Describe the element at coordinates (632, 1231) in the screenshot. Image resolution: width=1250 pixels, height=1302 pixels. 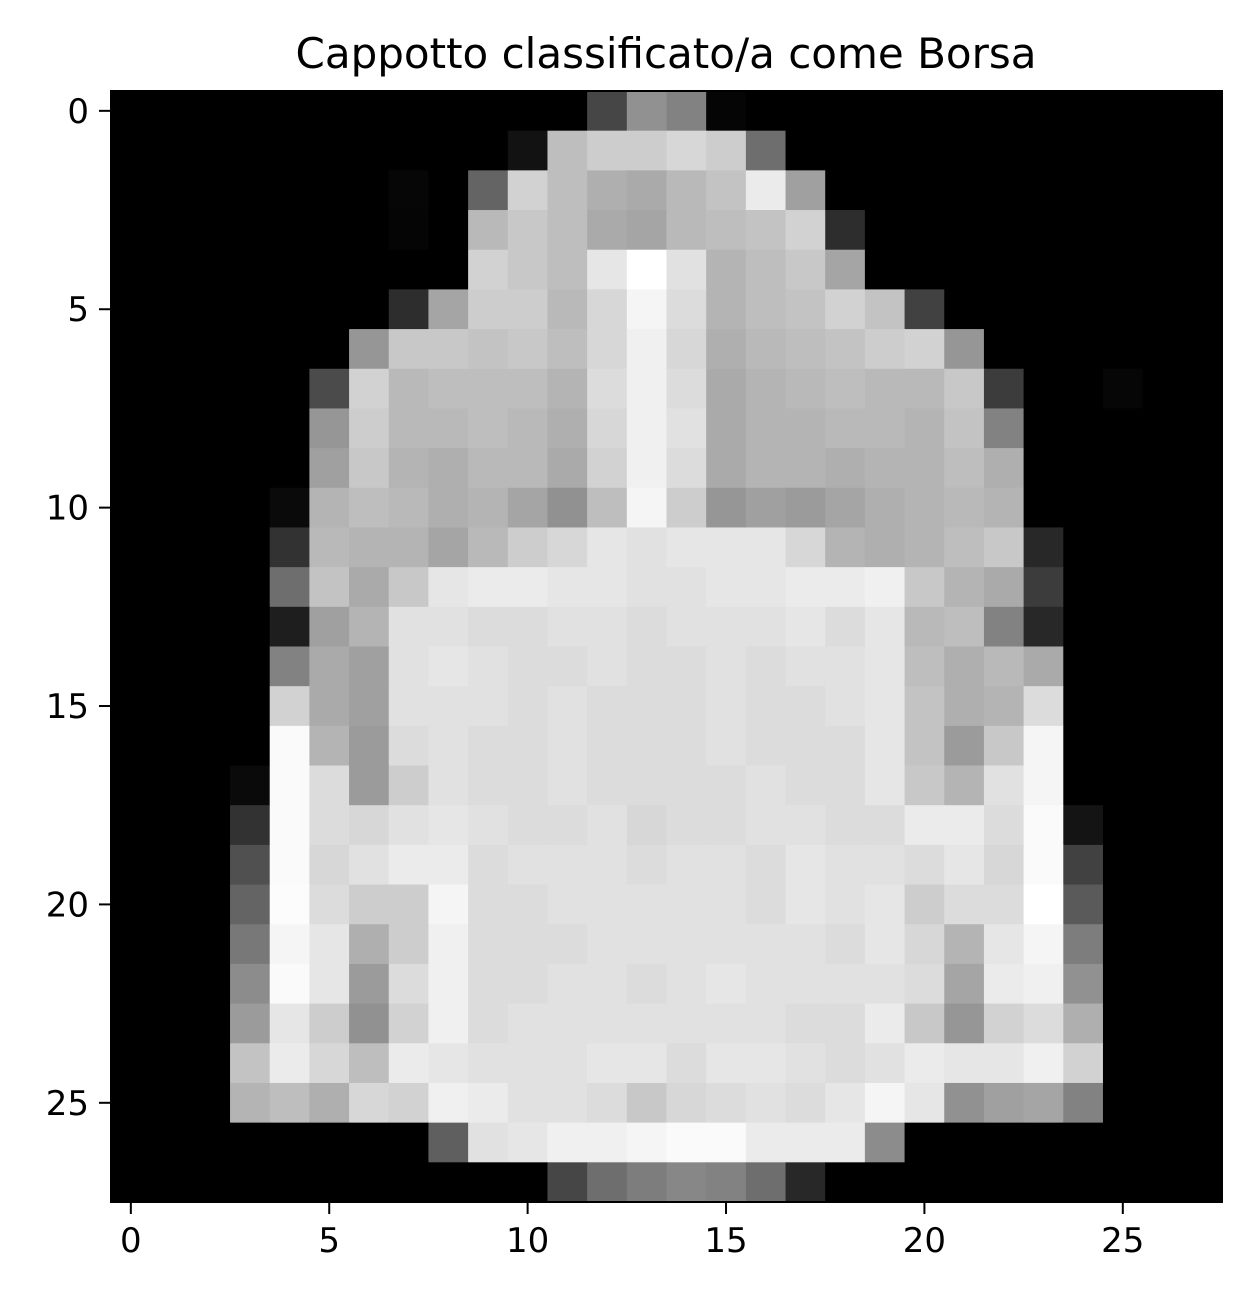
I see `x-axis: 0 5 10 15 20 25` at that location.